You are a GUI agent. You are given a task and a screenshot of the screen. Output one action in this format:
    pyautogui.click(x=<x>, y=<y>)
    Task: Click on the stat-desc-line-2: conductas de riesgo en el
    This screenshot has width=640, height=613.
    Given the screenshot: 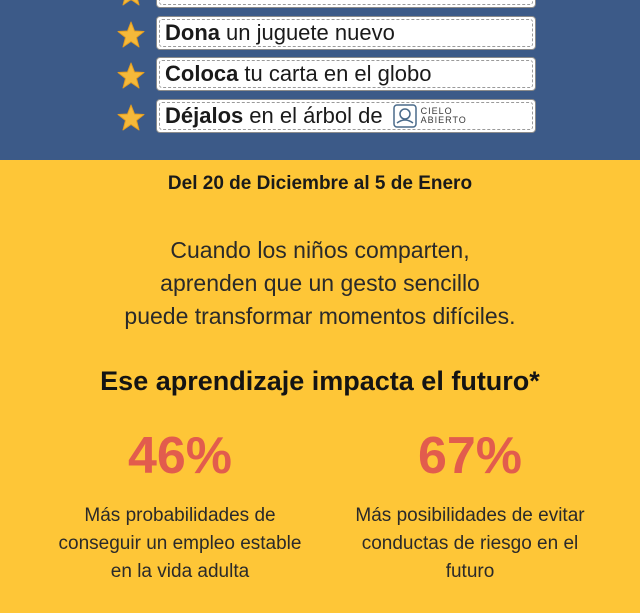 What is the action you would take?
    pyautogui.click(x=470, y=543)
    